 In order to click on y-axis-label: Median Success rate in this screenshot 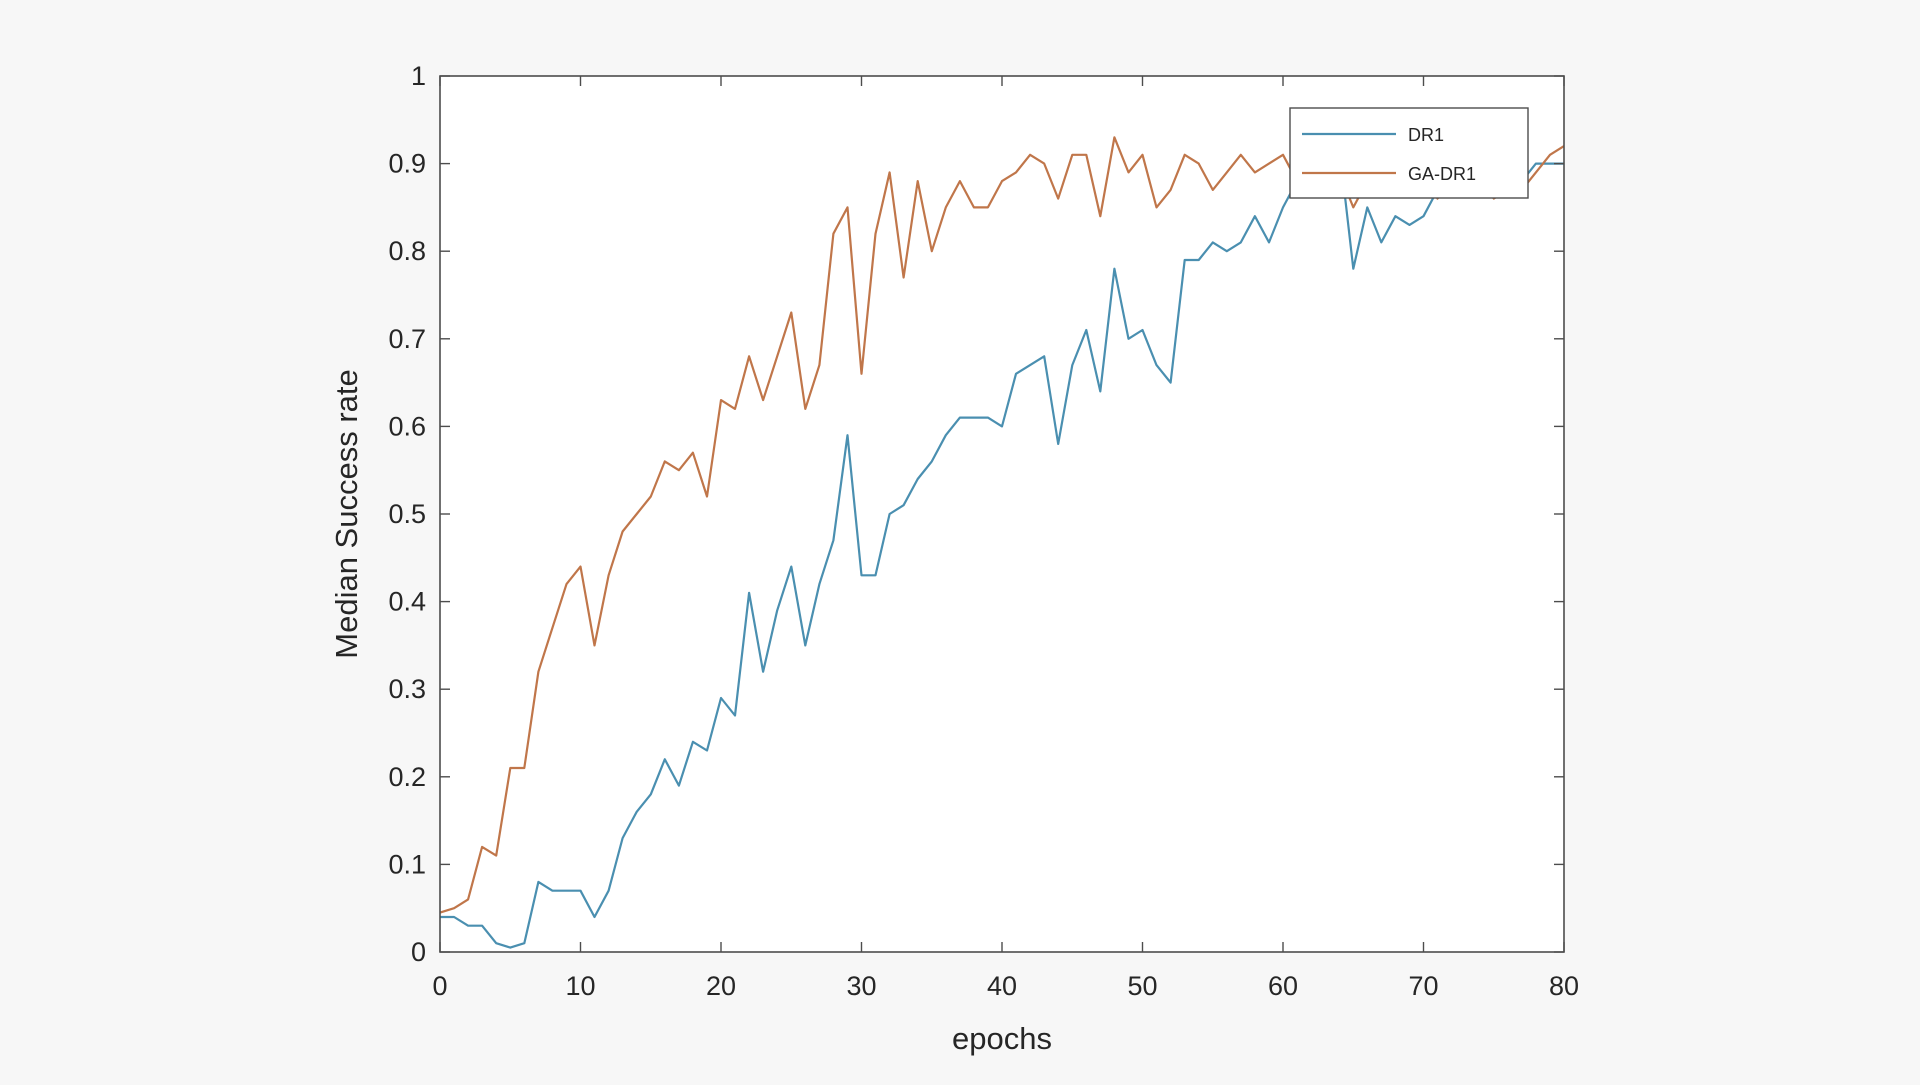, I will do `click(346, 513)`.